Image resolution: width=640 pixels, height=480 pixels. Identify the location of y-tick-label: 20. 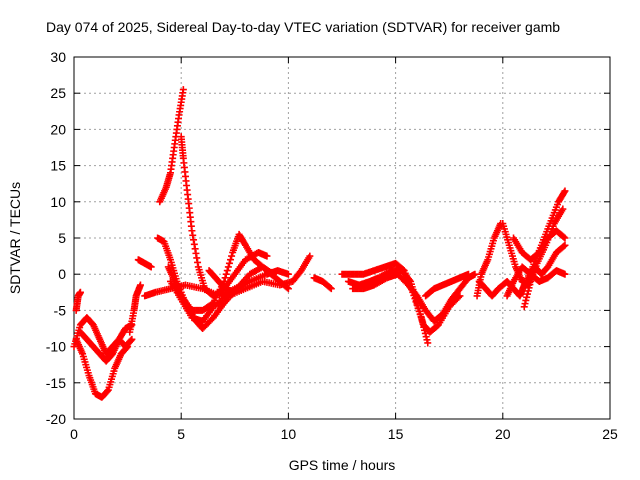
(58, 129).